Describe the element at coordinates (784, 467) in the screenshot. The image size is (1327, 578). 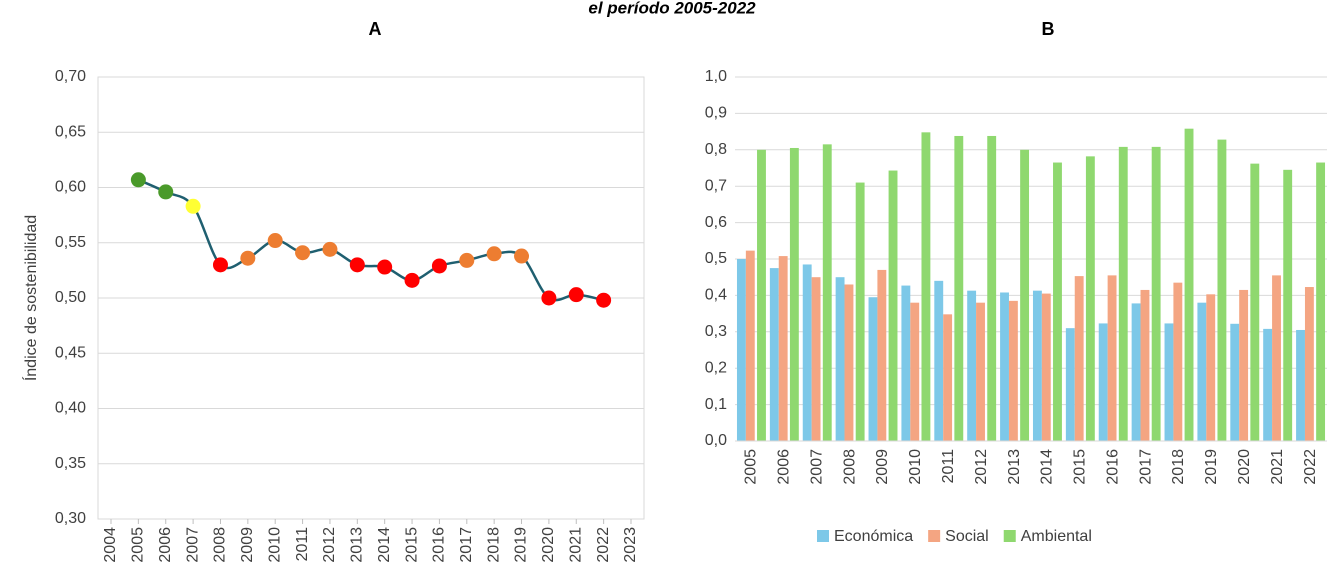
I see `x-tick-label: 2006` at that location.